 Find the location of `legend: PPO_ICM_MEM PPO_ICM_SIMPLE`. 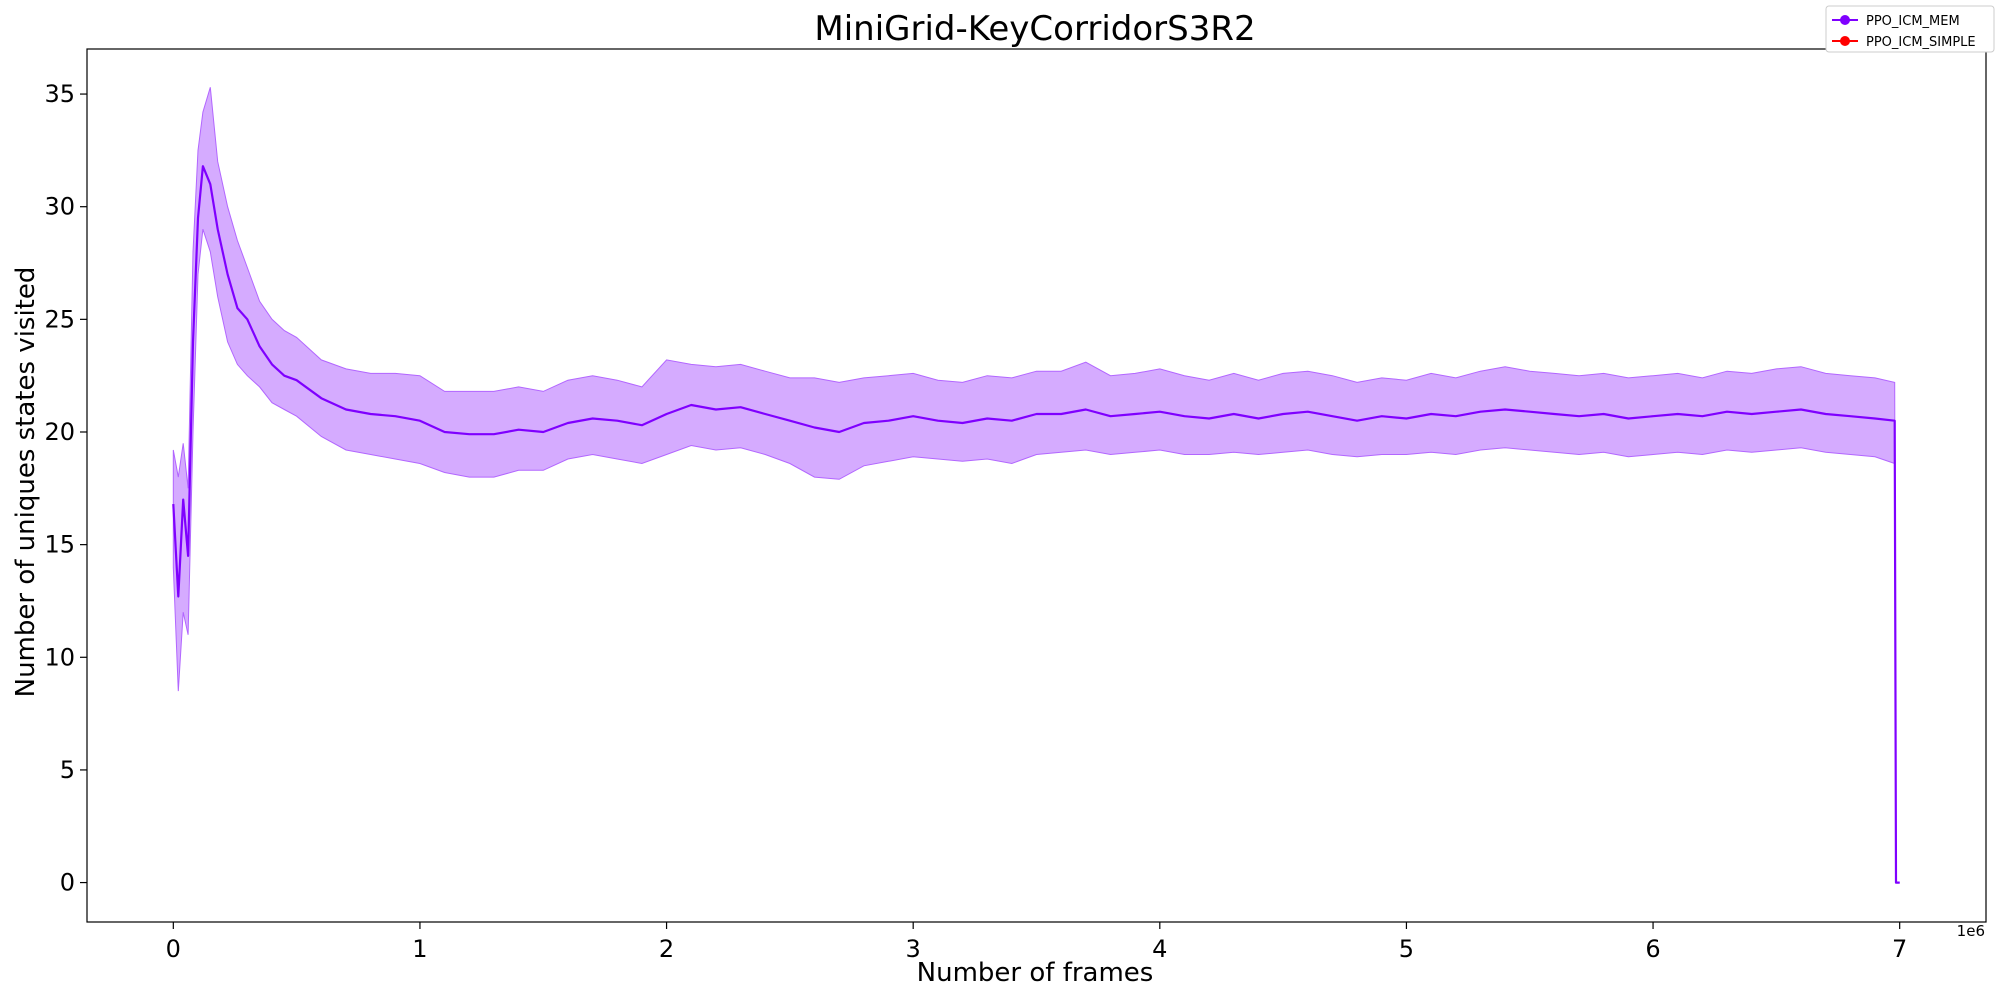

legend: PPO_ICM_MEM PPO_ICM_SIMPLE is located at coordinates (1910, 29).